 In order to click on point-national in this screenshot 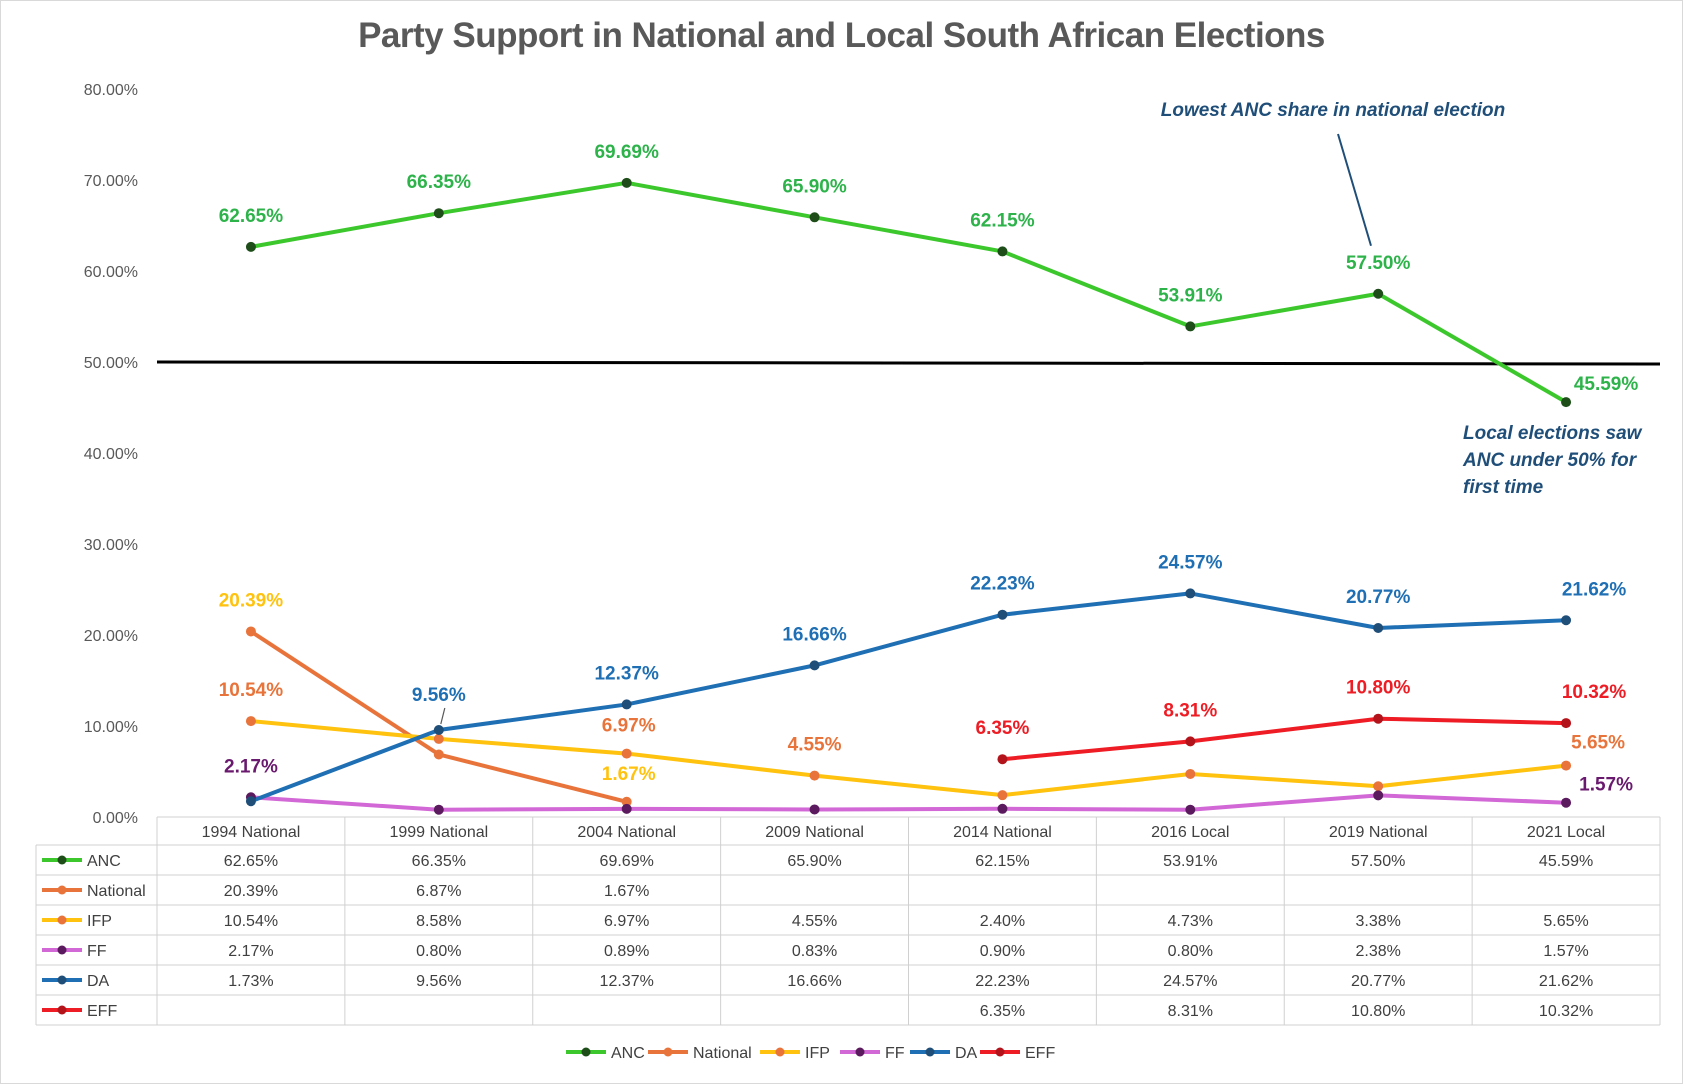, I will do `click(250, 631)`.